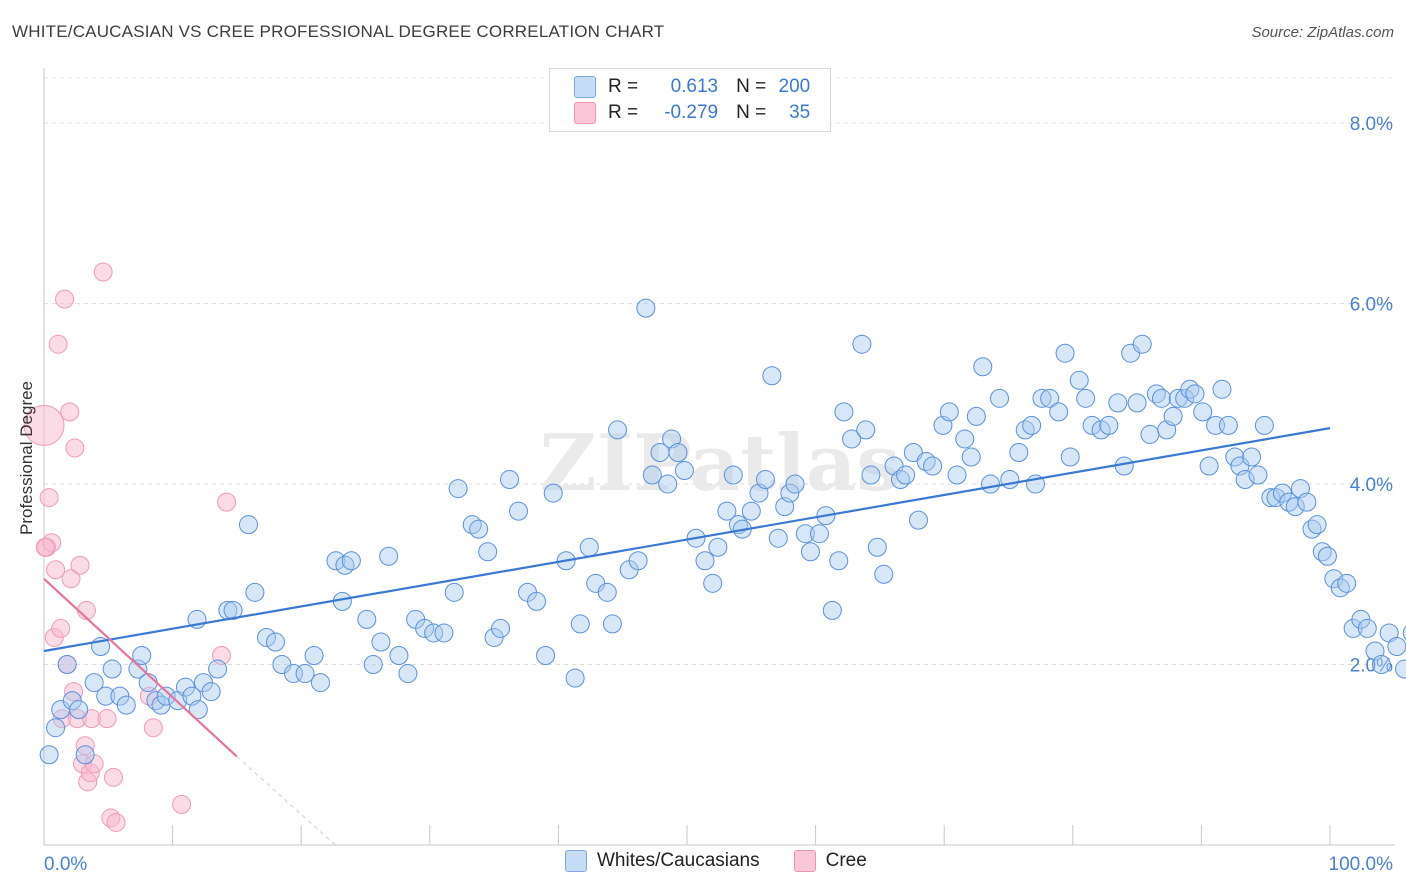 This screenshot has width=1406, height=892. I want to click on trendline-cree, so click(140, 667).